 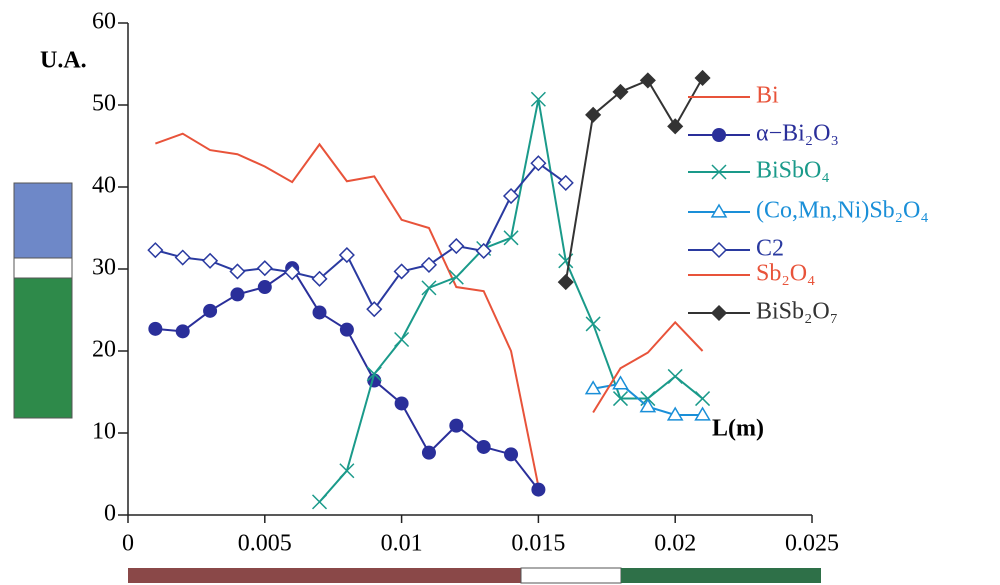 What do you see at coordinates (738, 429) in the screenshot?
I see `x-axis-label: L(m)` at bounding box center [738, 429].